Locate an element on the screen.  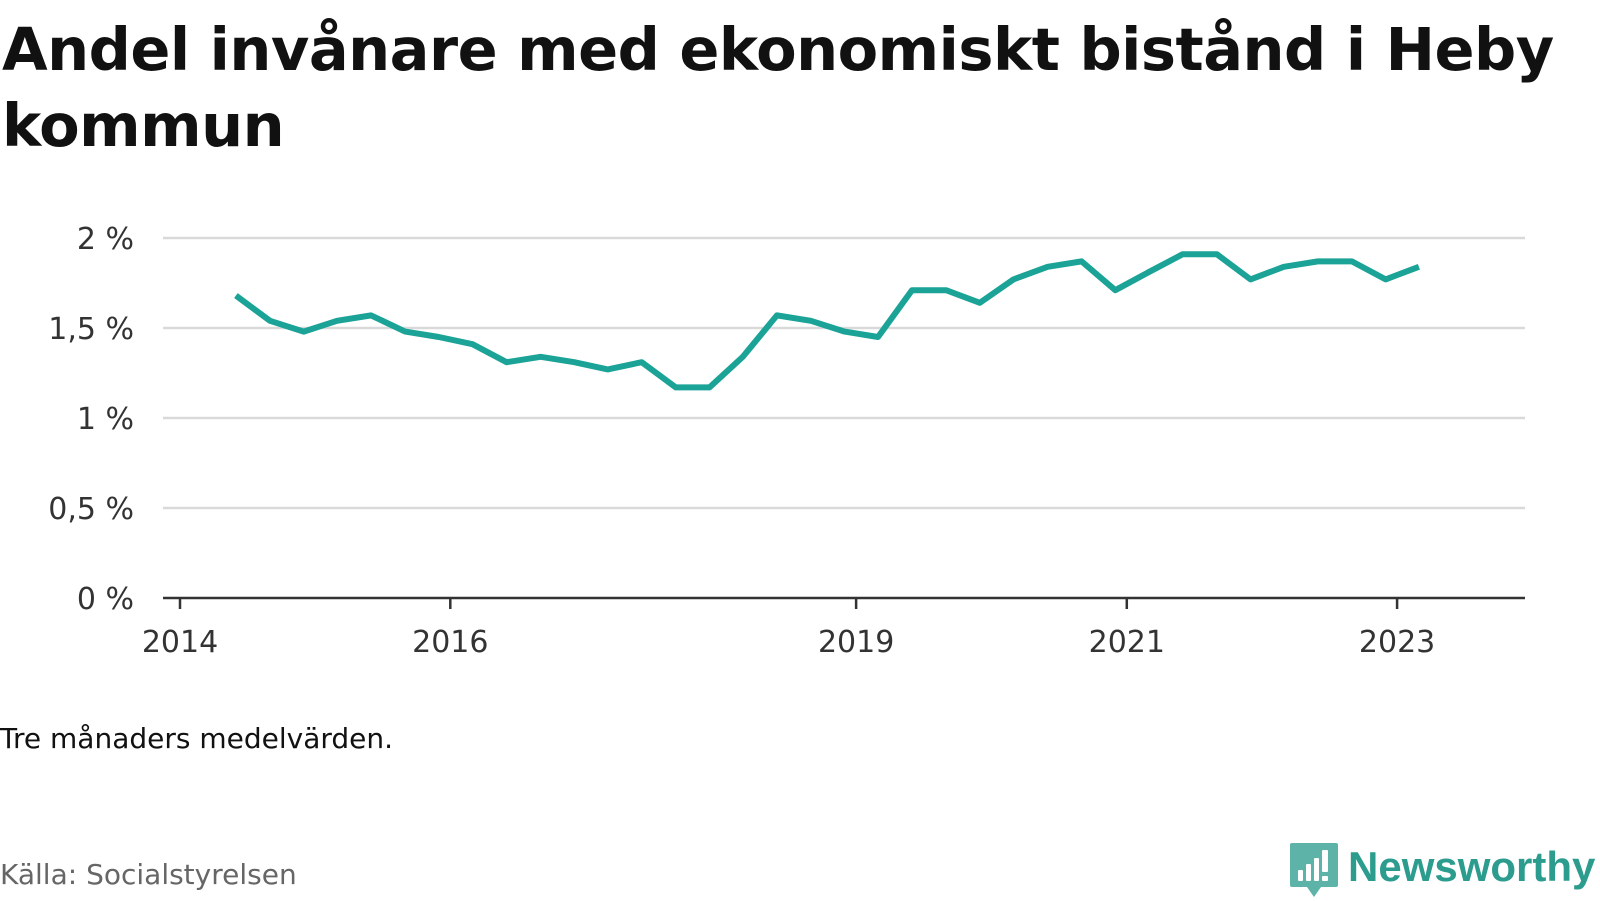
x-tick-label: 2019 is located at coordinates (856, 642).